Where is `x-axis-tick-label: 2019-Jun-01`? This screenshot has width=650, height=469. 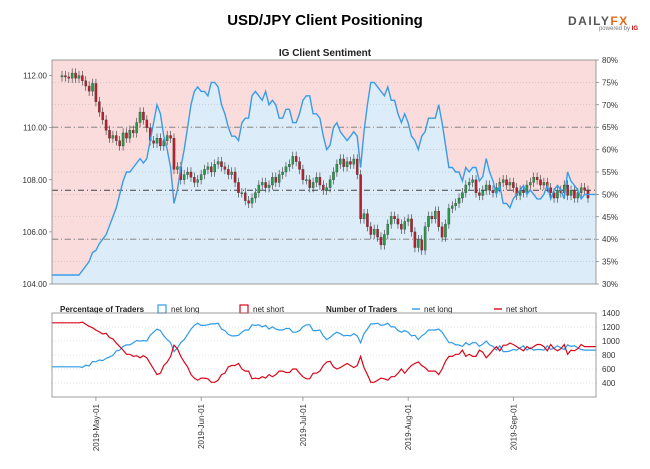 x-axis-tick-label: 2019-Jun-01 is located at coordinates (201, 425).